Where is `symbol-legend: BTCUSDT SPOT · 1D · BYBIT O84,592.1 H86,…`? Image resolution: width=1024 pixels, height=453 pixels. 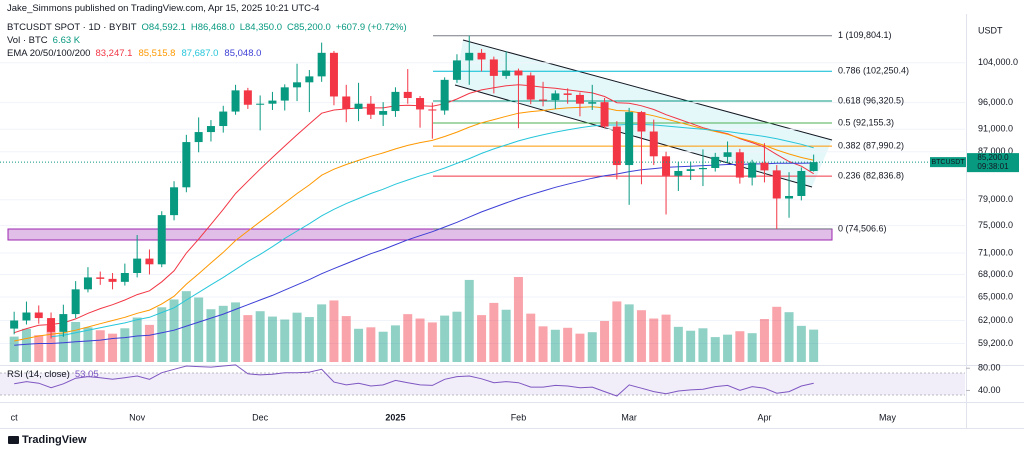
symbol-legend: BTCUSDT SPOT · 1D · BYBIT O84,592.1 H86,… is located at coordinates (207, 27).